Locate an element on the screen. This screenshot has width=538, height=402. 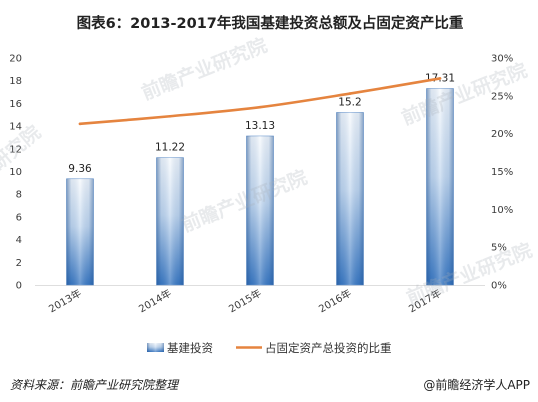
y-axis-left: 0 2 4 6 8 10 12 14 16 18 20 is located at coordinates (15, 173).